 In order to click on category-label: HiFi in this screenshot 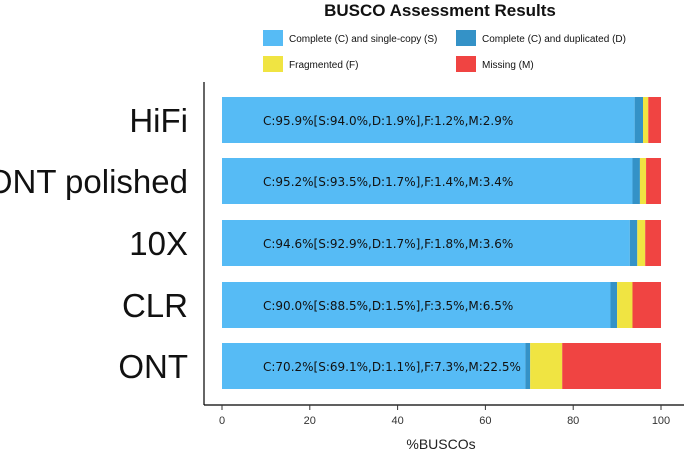, I will do `click(158, 120)`.